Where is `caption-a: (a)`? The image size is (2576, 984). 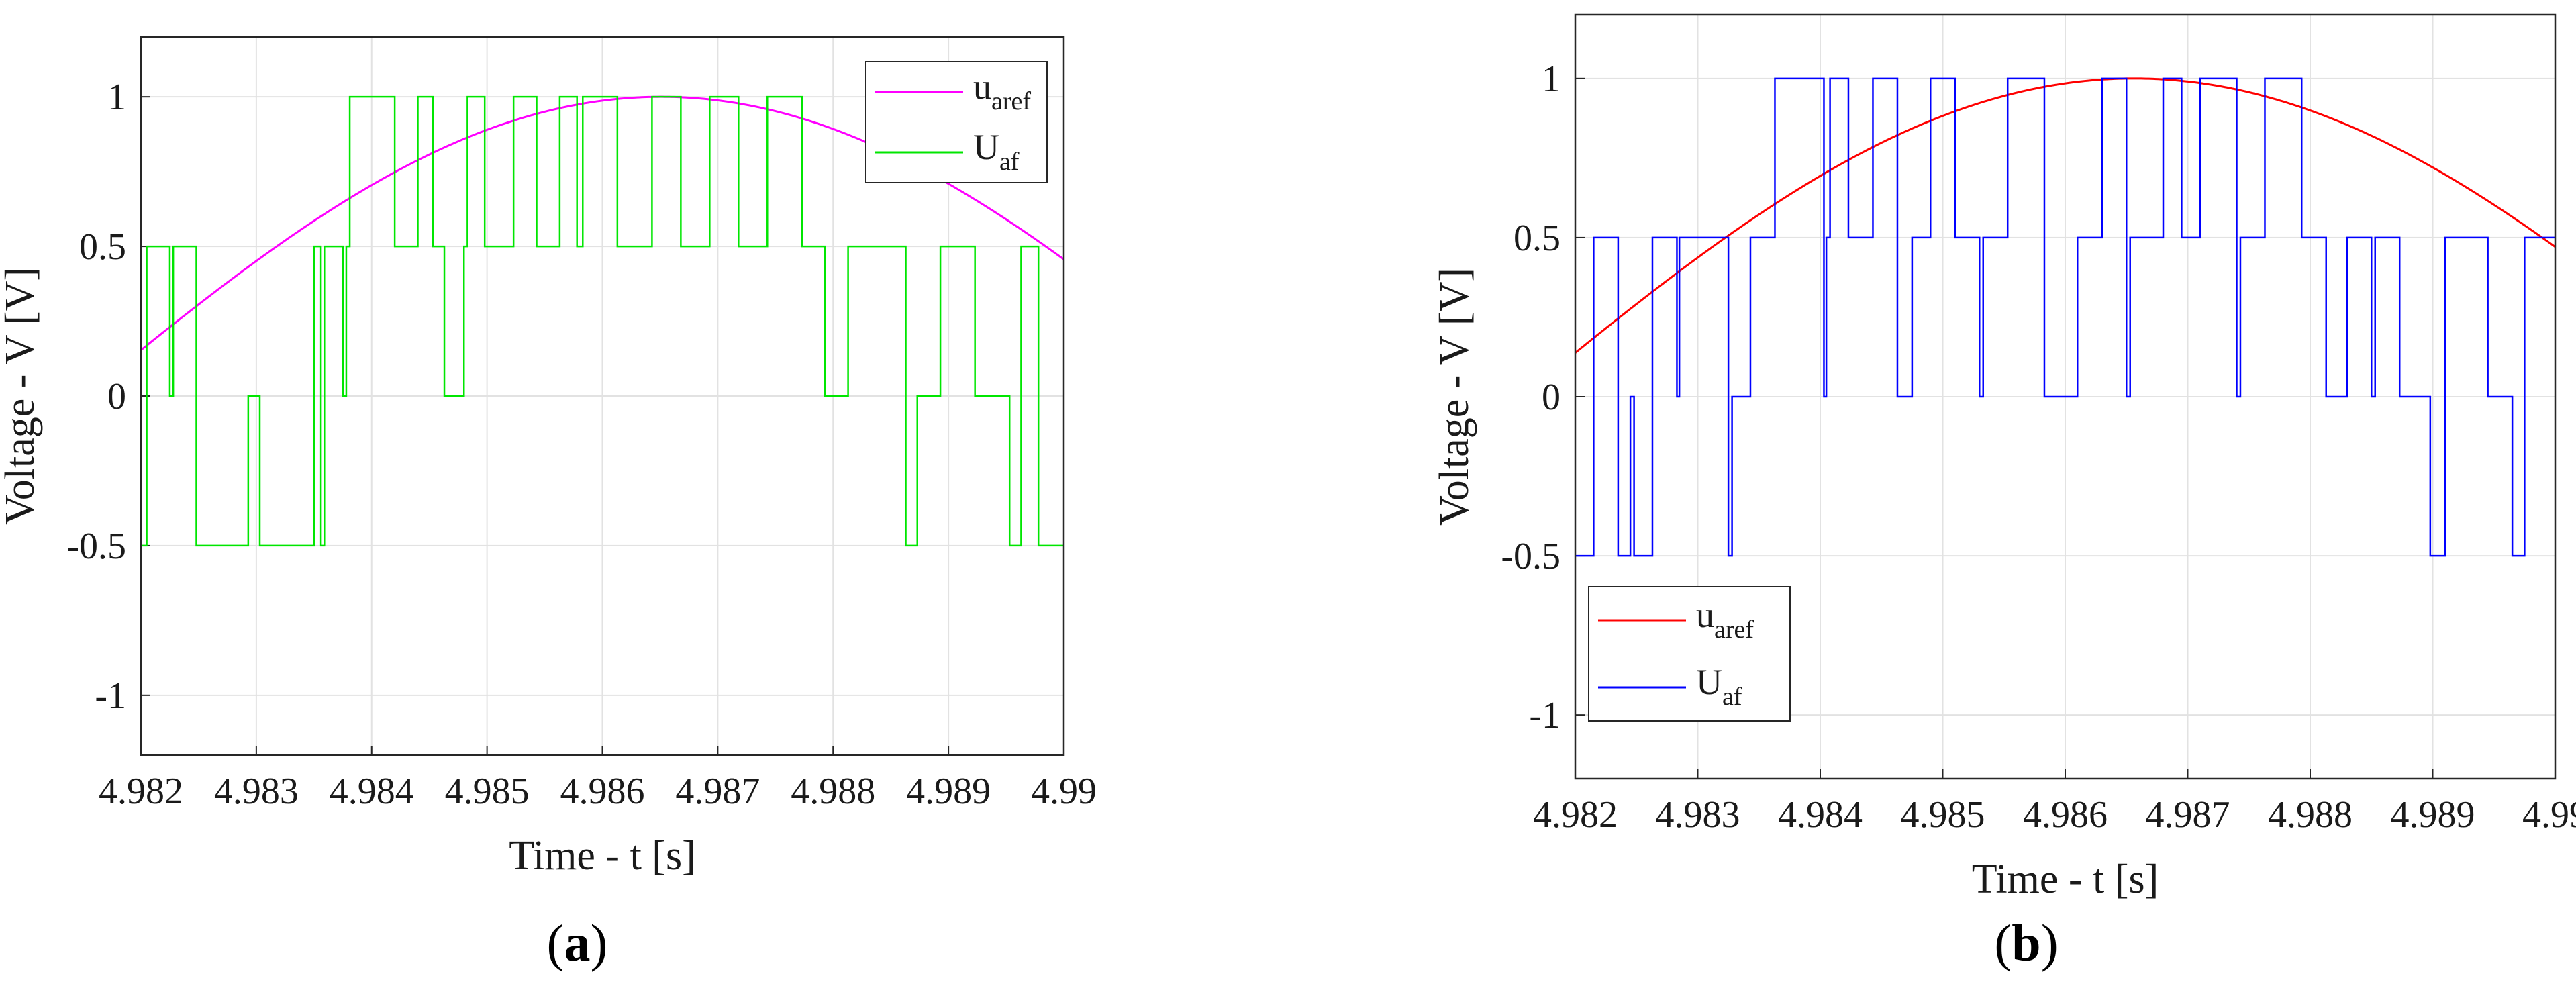
caption-a: (a) is located at coordinates (577, 943).